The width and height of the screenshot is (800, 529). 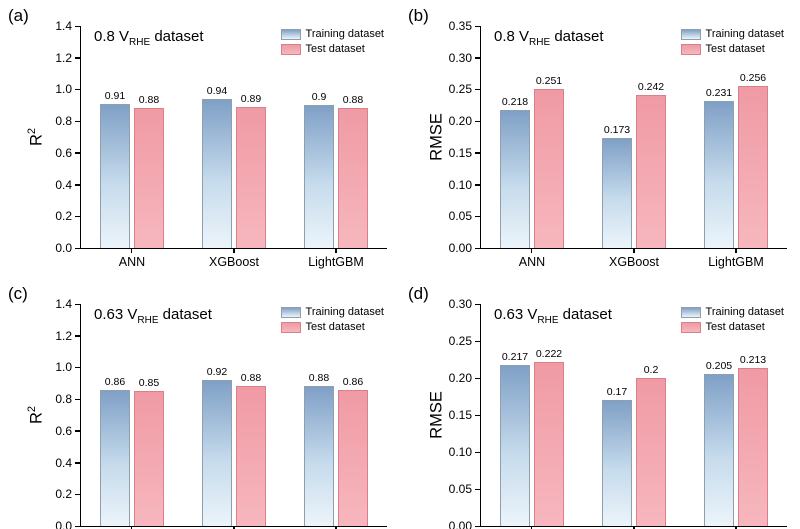 I want to click on panel-label: (c), so click(x=18, y=293).